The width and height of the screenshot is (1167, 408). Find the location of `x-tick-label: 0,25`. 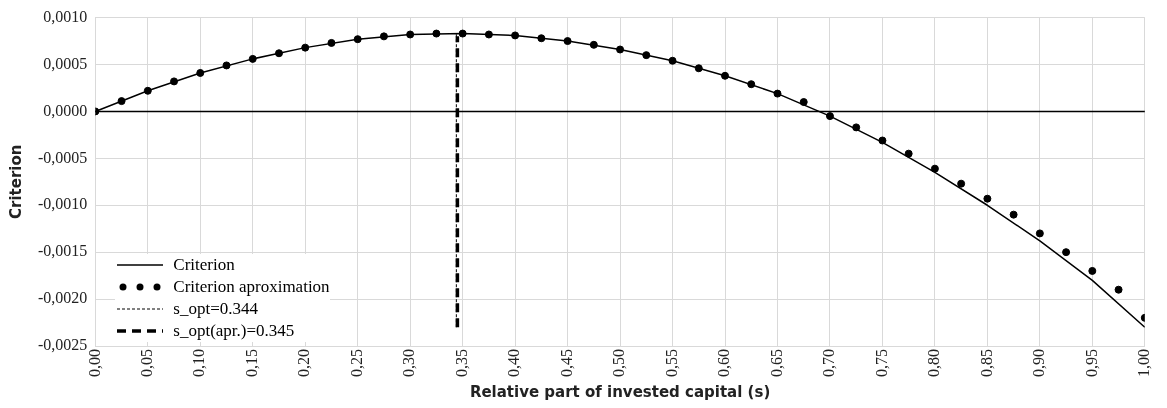

x-tick-label: 0,25 is located at coordinates (356, 363).